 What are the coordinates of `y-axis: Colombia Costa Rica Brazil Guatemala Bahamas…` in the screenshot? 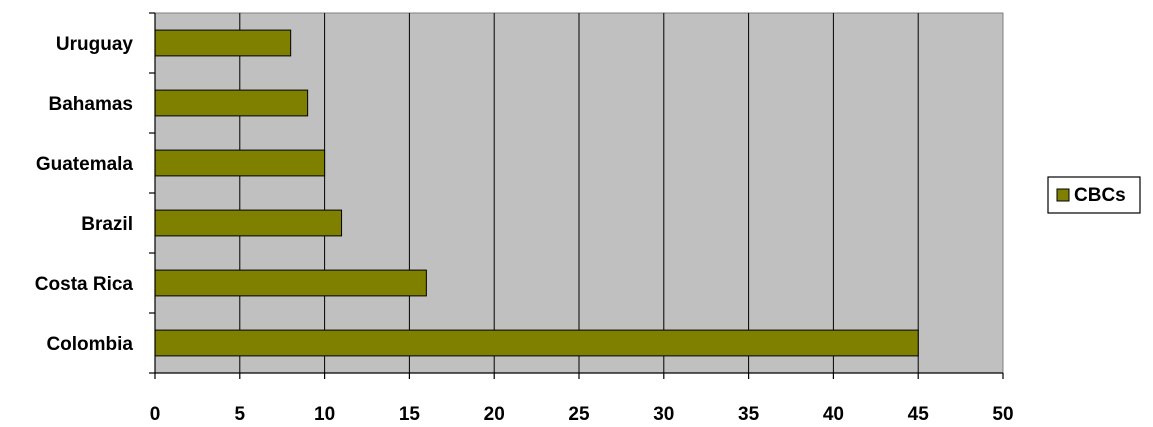 It's located at (95, 193).